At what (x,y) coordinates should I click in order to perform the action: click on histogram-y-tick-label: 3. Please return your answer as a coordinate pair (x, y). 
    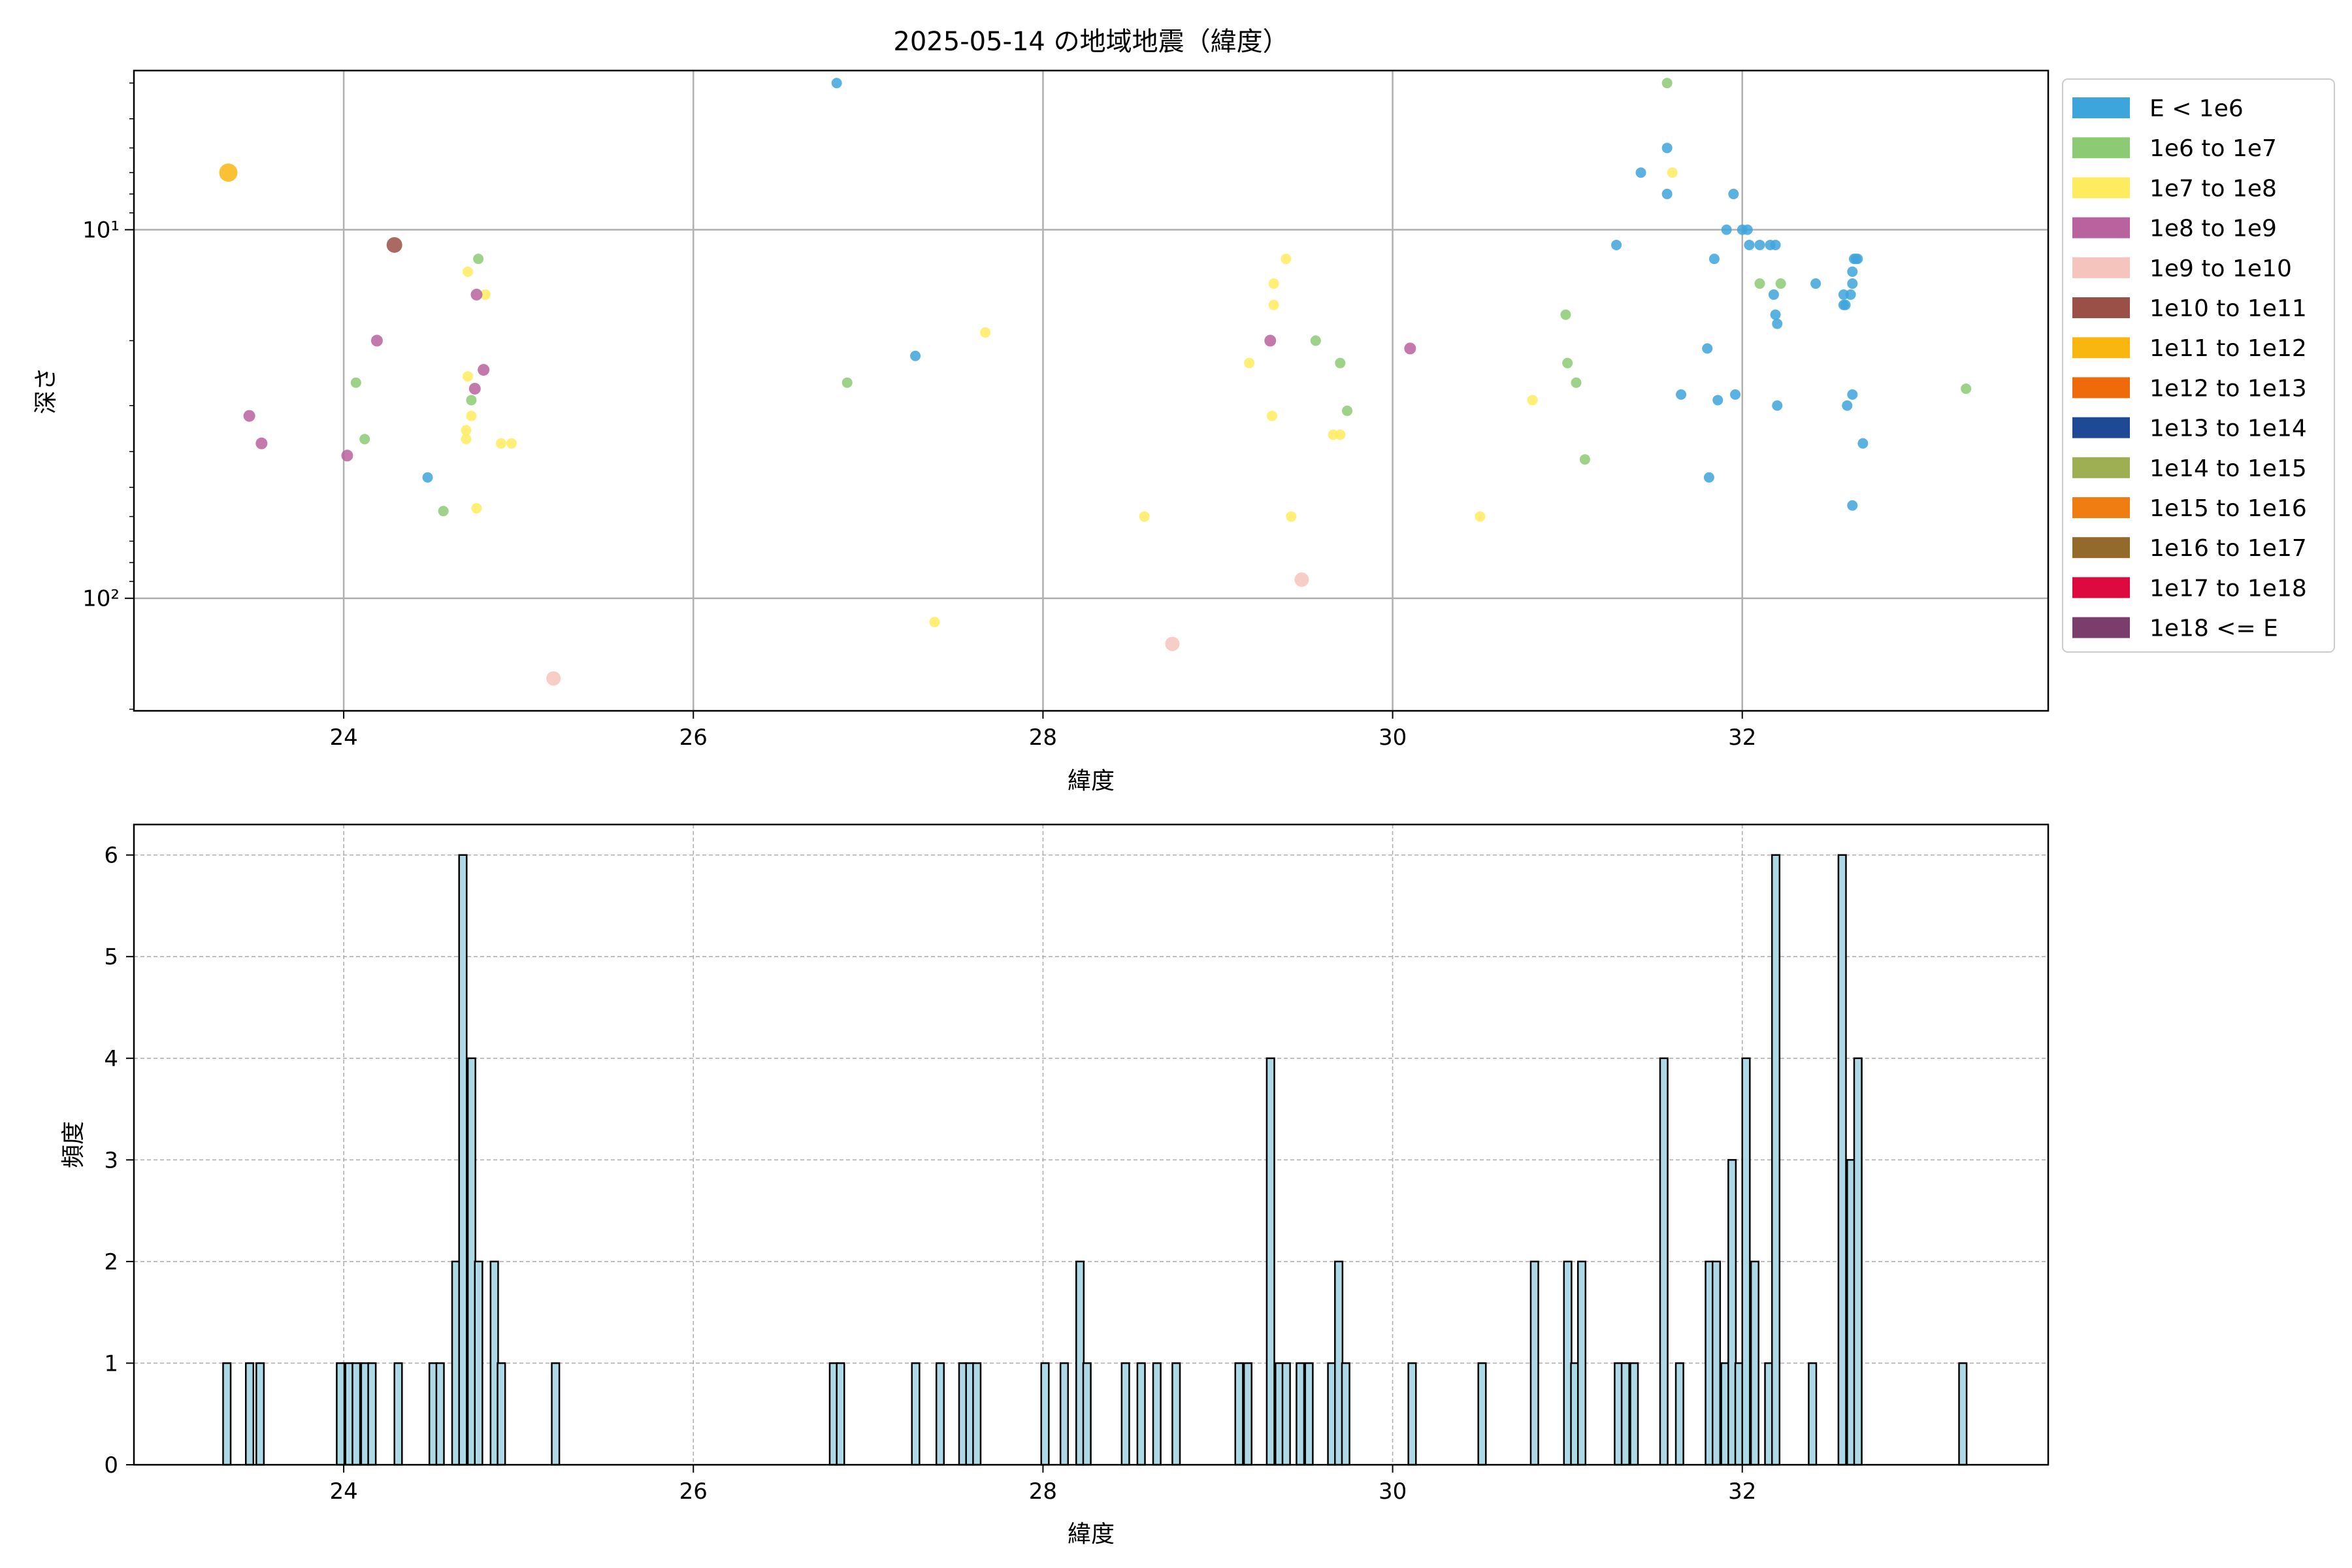
    Looking at the image, I should click on (111, 1160).